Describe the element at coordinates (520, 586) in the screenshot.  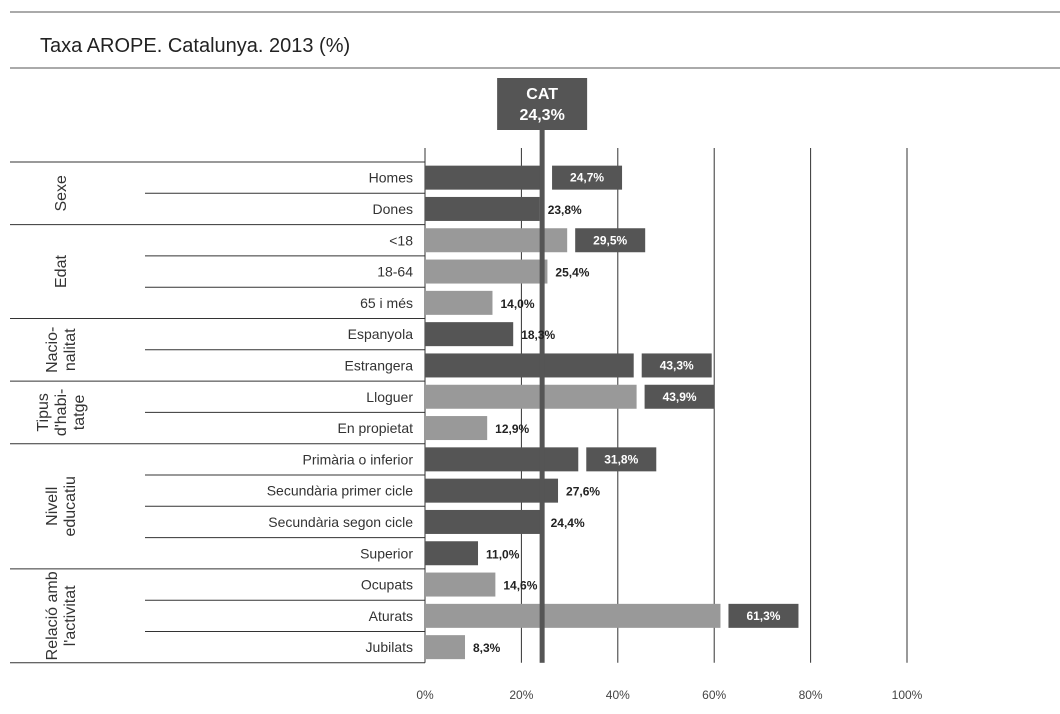
I see `value-label: 14,6%` at that location.